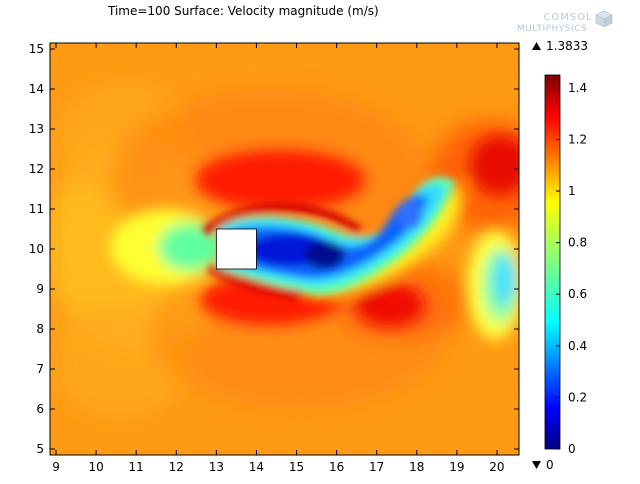 The height and width of the screenshot is (484, 640). What do you see at coordinates (552, 29) in the screenshot?
I see `logo-line-2: MULTIPHYSICS` at bounding box center [552, 29].